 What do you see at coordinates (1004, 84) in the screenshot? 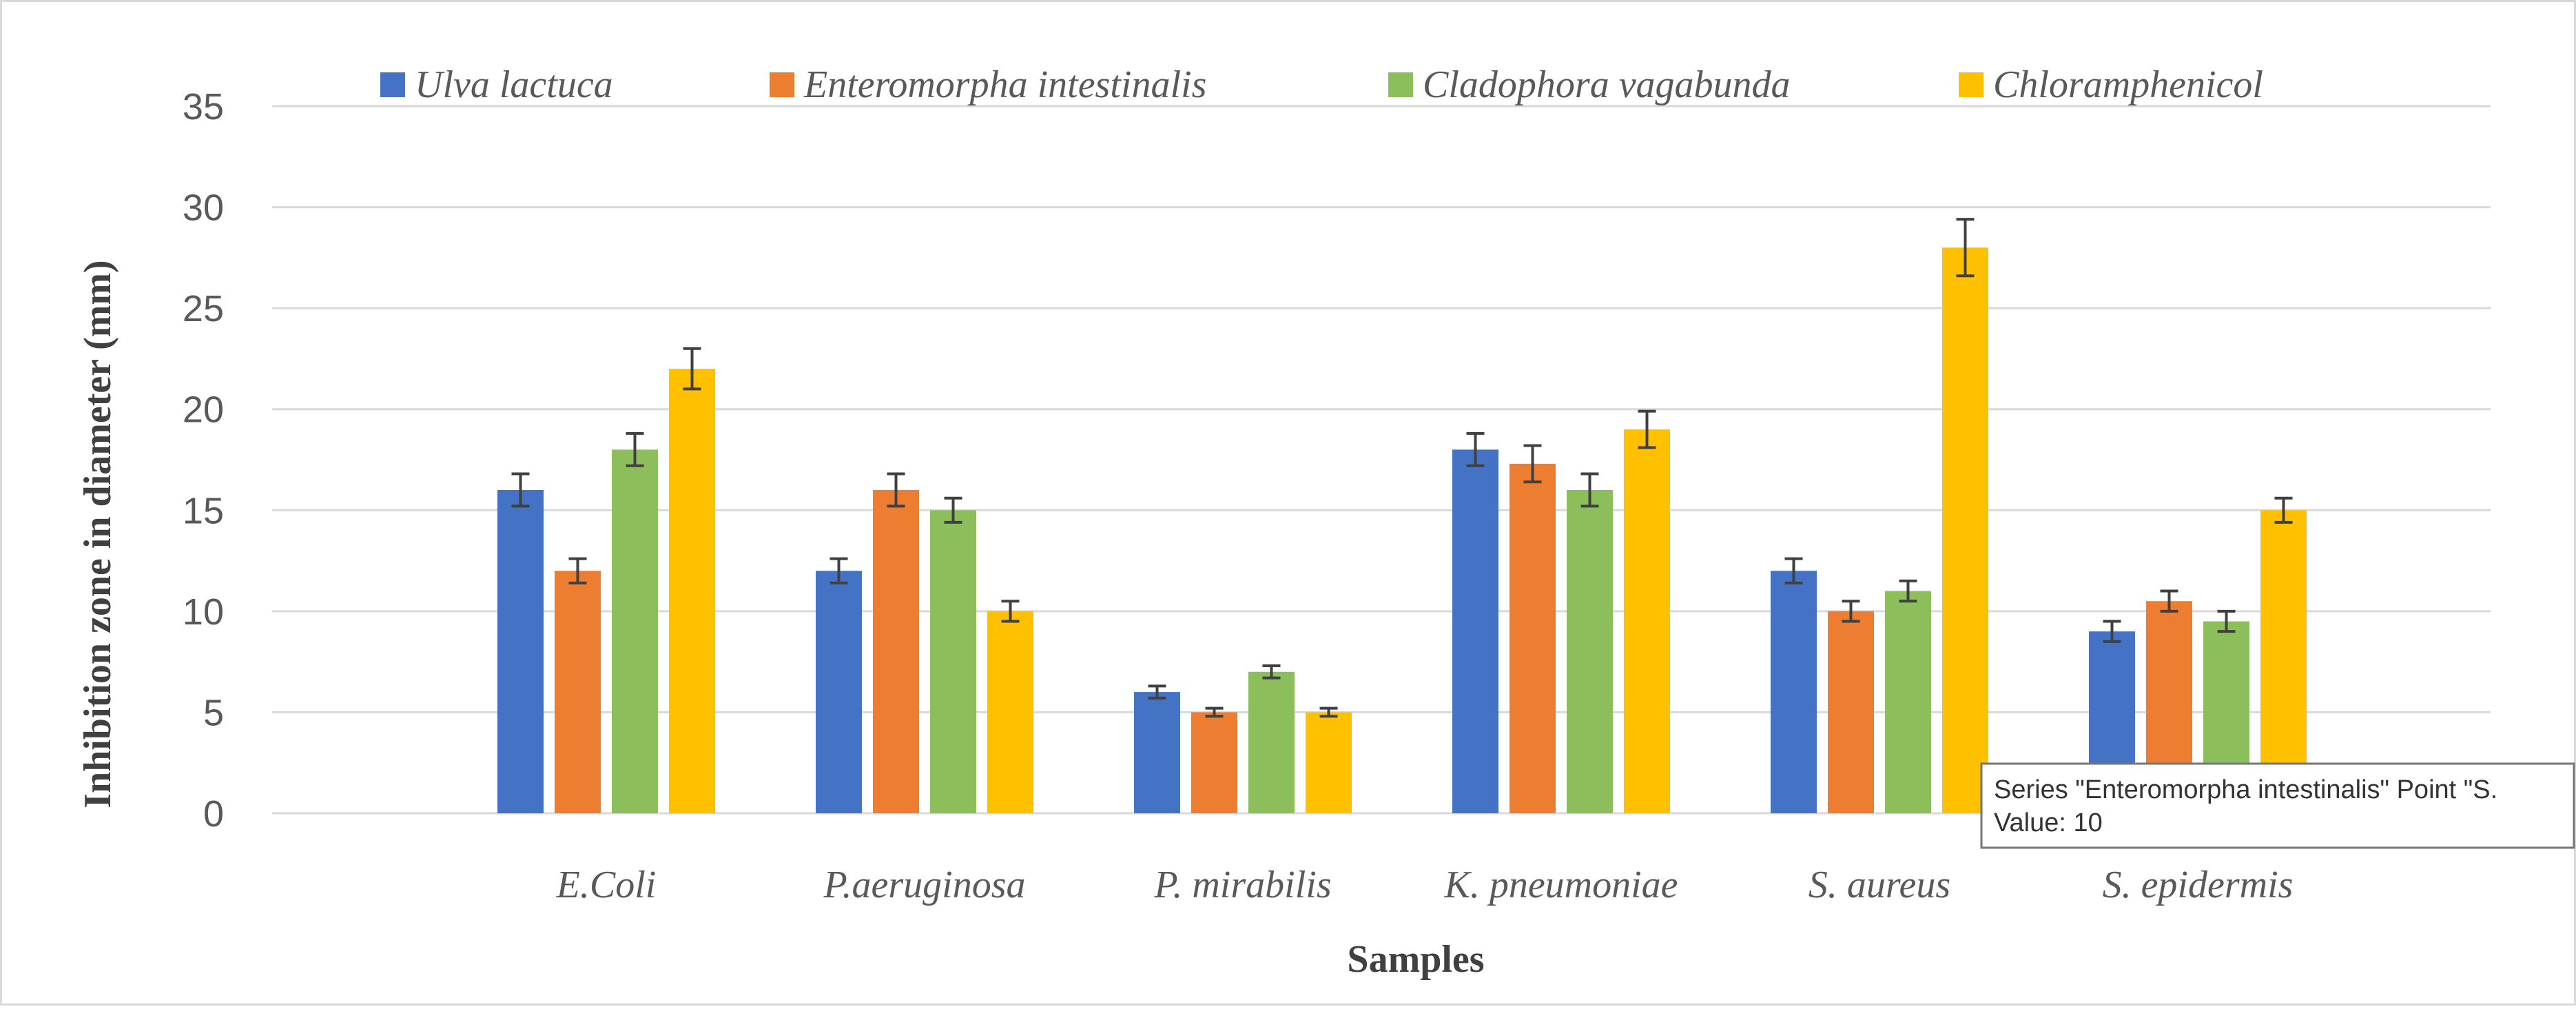
I see `legend-label: Enteromorpha intestinalis` at bounding box center [1004, 84].